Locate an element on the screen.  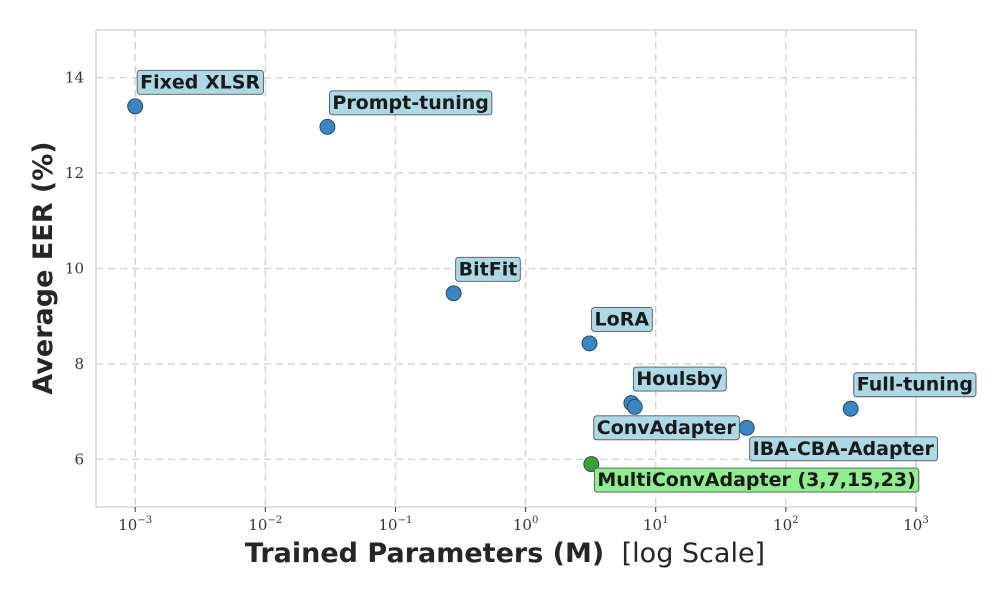
y-tick-label: 10 is located at coordinates (74, 269).